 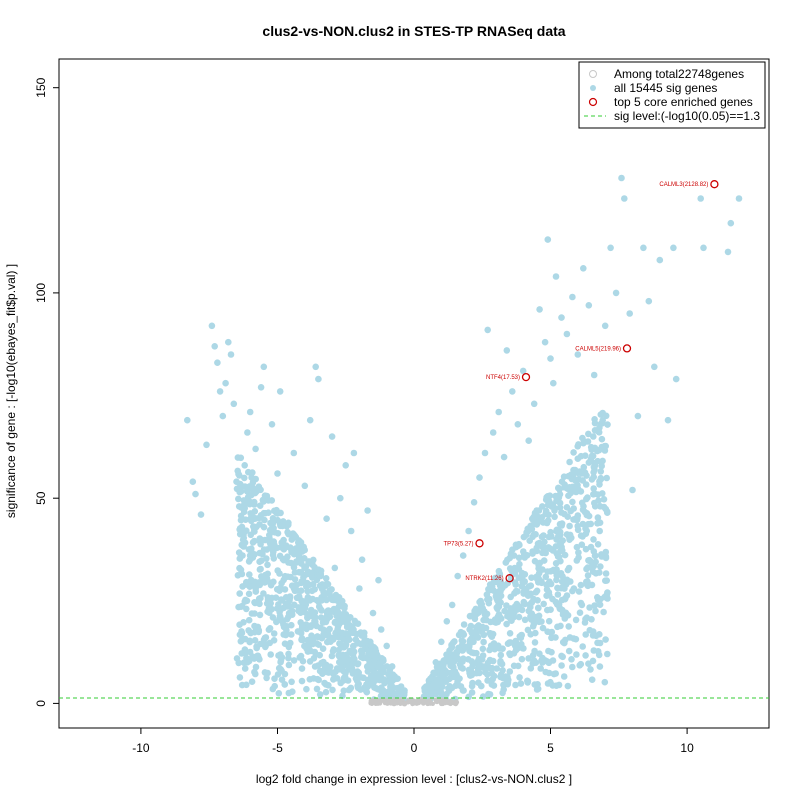 I want to click on all-genes-cloud, so click(x=414, y=701).